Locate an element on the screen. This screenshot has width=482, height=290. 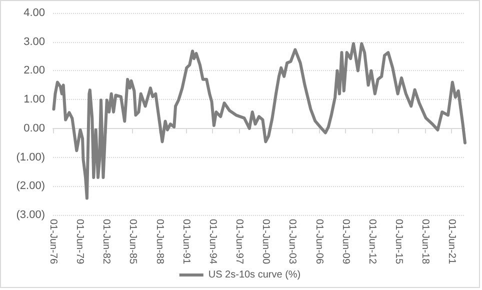
x-tick-label: 01-Jun-91 is located at coordinates (186, 241).